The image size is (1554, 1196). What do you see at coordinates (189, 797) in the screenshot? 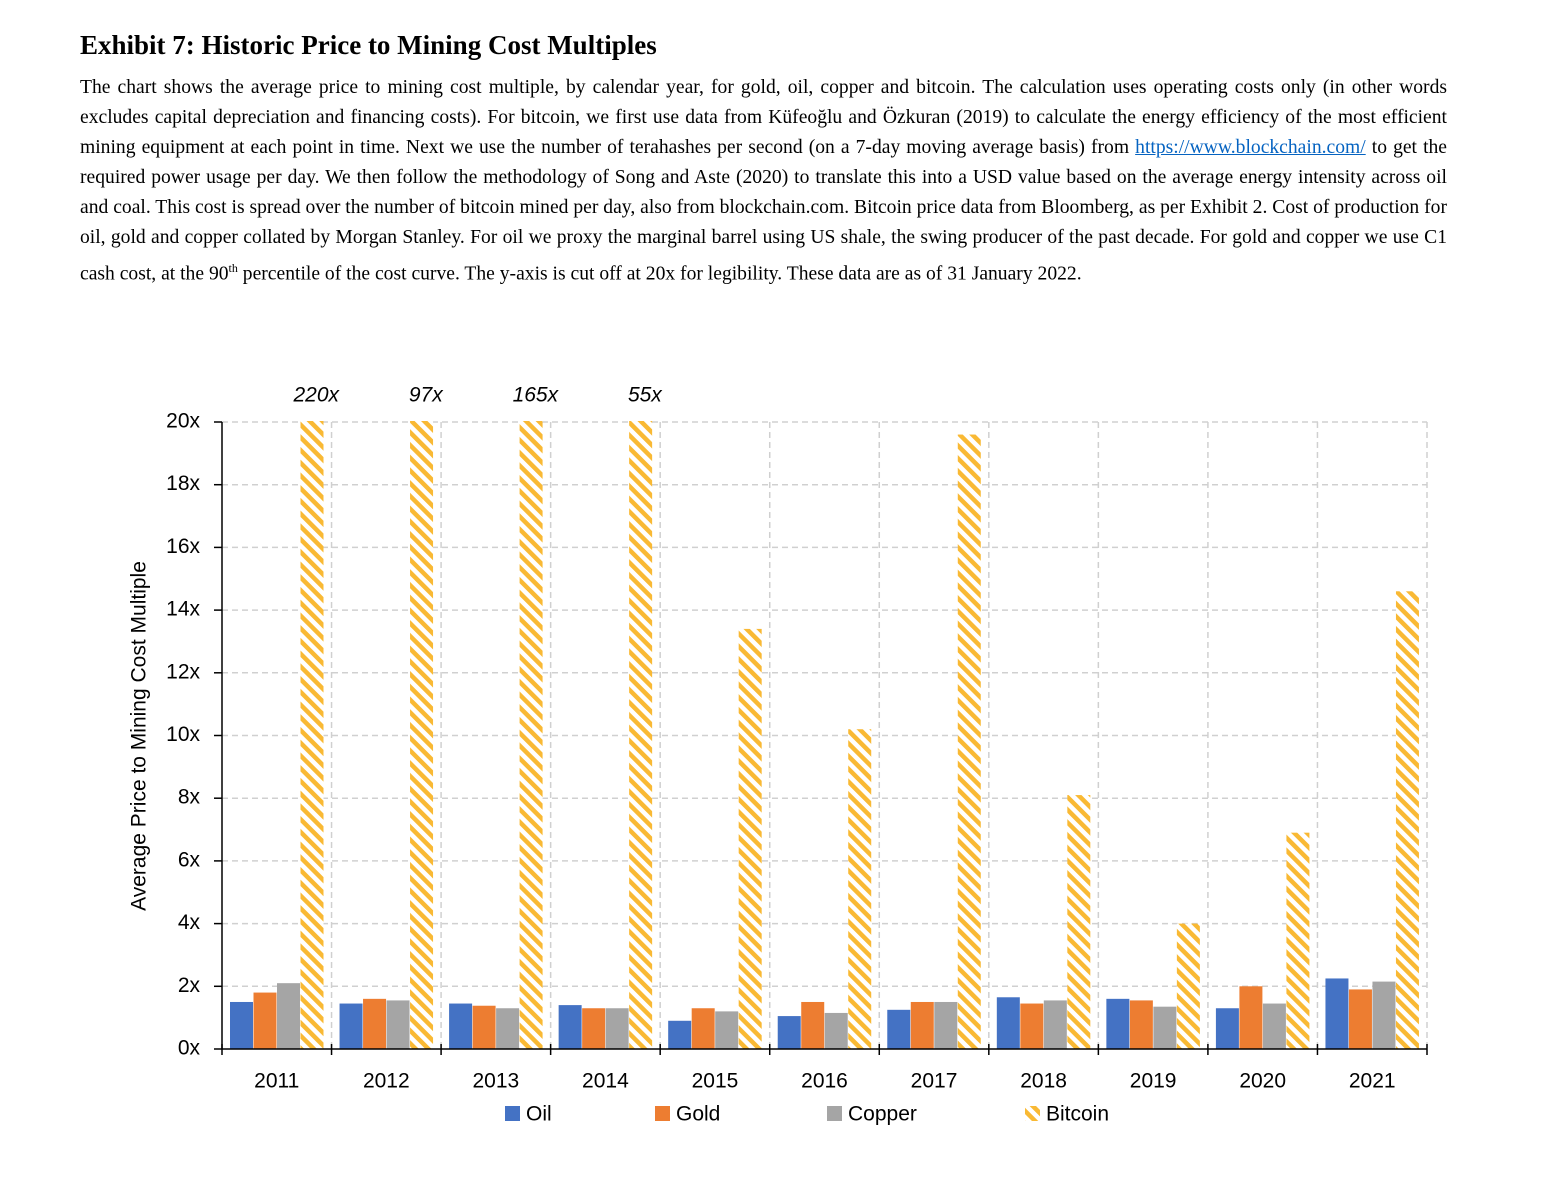
I see `y-tick-label: 8x` at bounding box center [189, 797].